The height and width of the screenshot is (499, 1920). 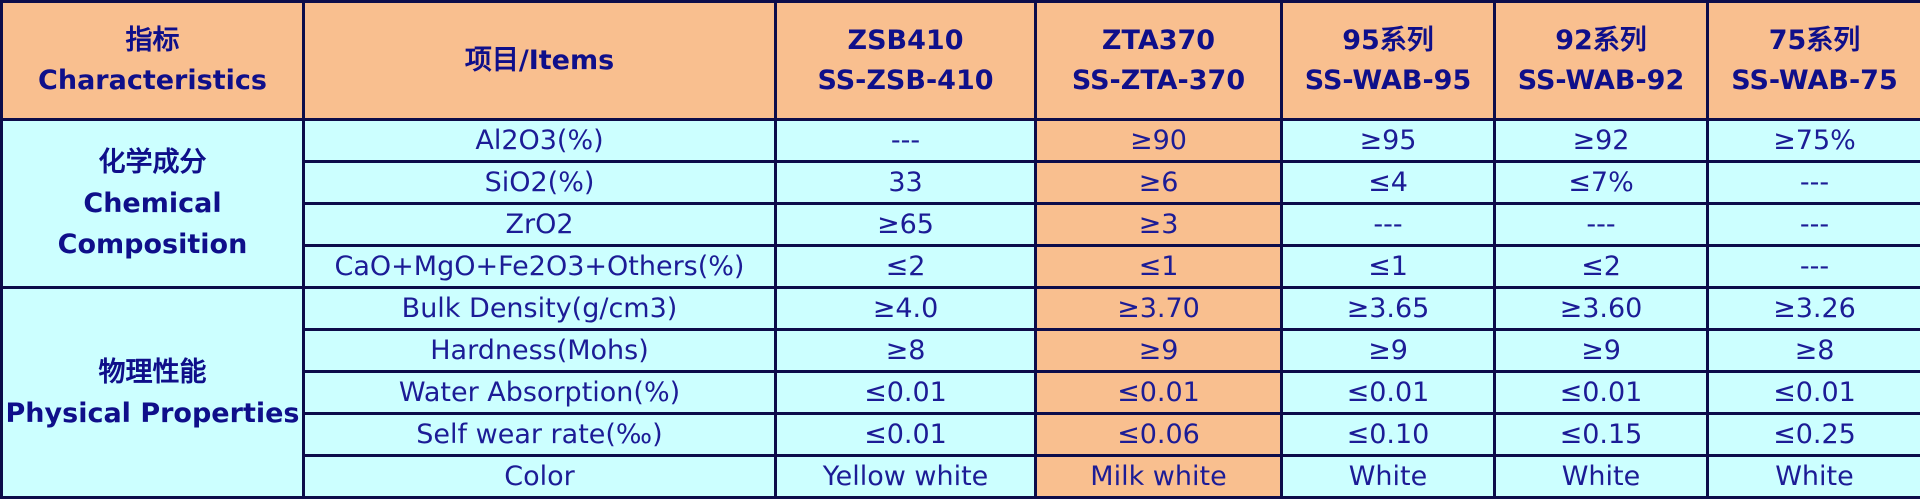 I want to click on characteristics-header-en: Characteristics, so click(x=152, y=81).